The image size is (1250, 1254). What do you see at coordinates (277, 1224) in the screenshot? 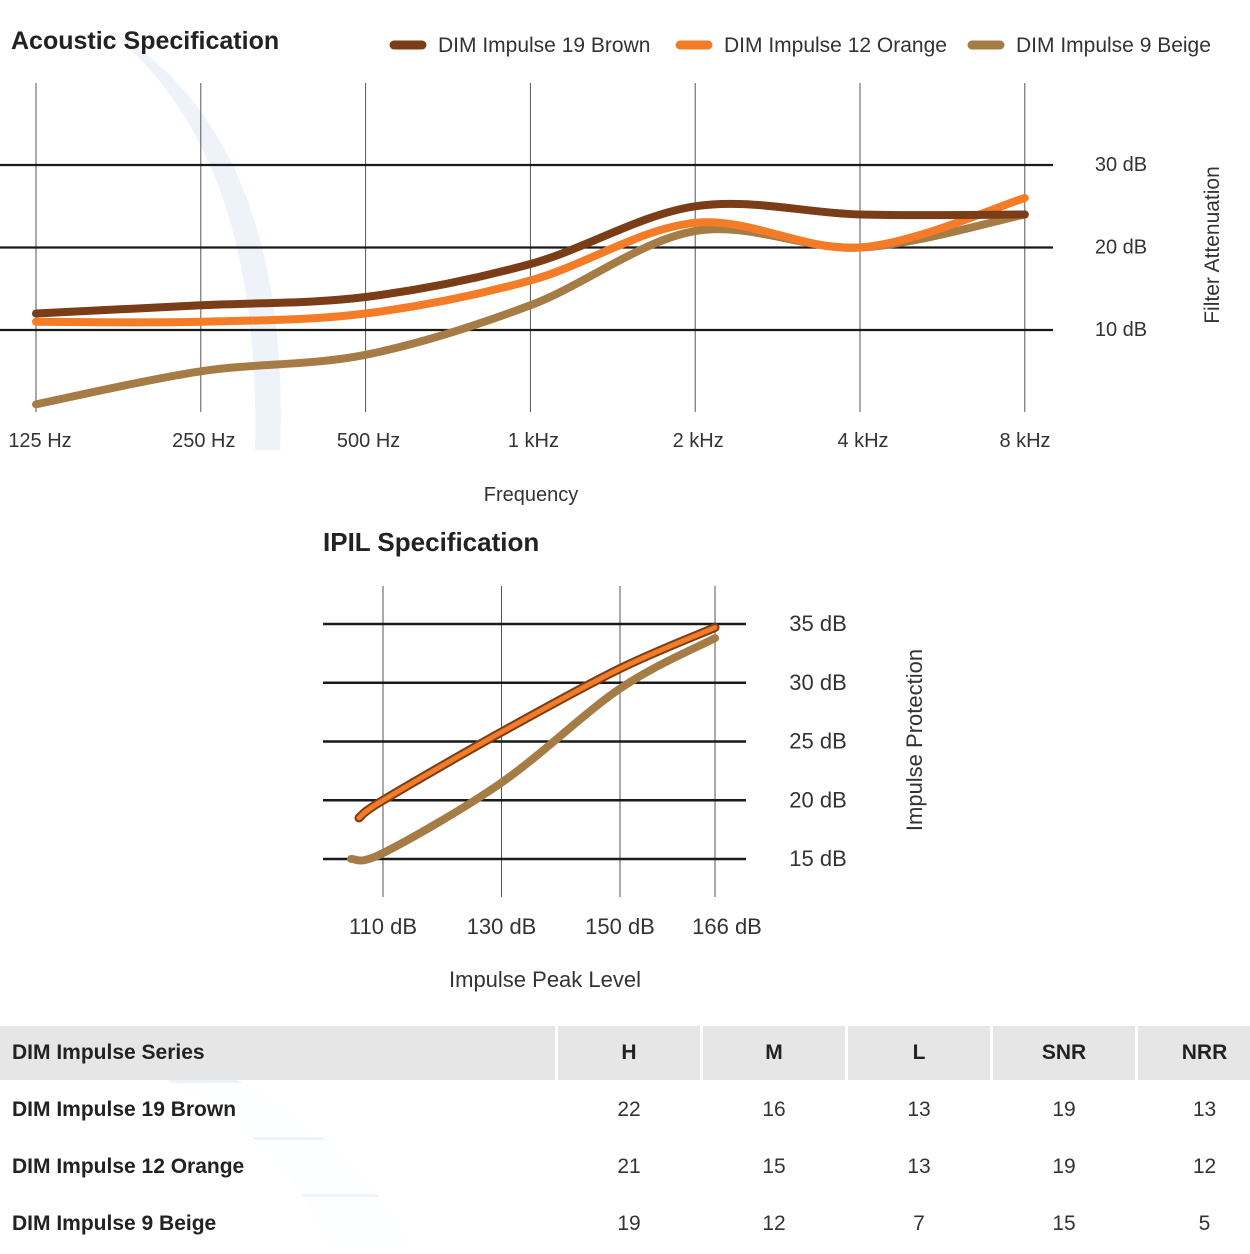
I see `table-cell-series: DIM Impulse 9 Beige` at bounding box center [277, 1224].